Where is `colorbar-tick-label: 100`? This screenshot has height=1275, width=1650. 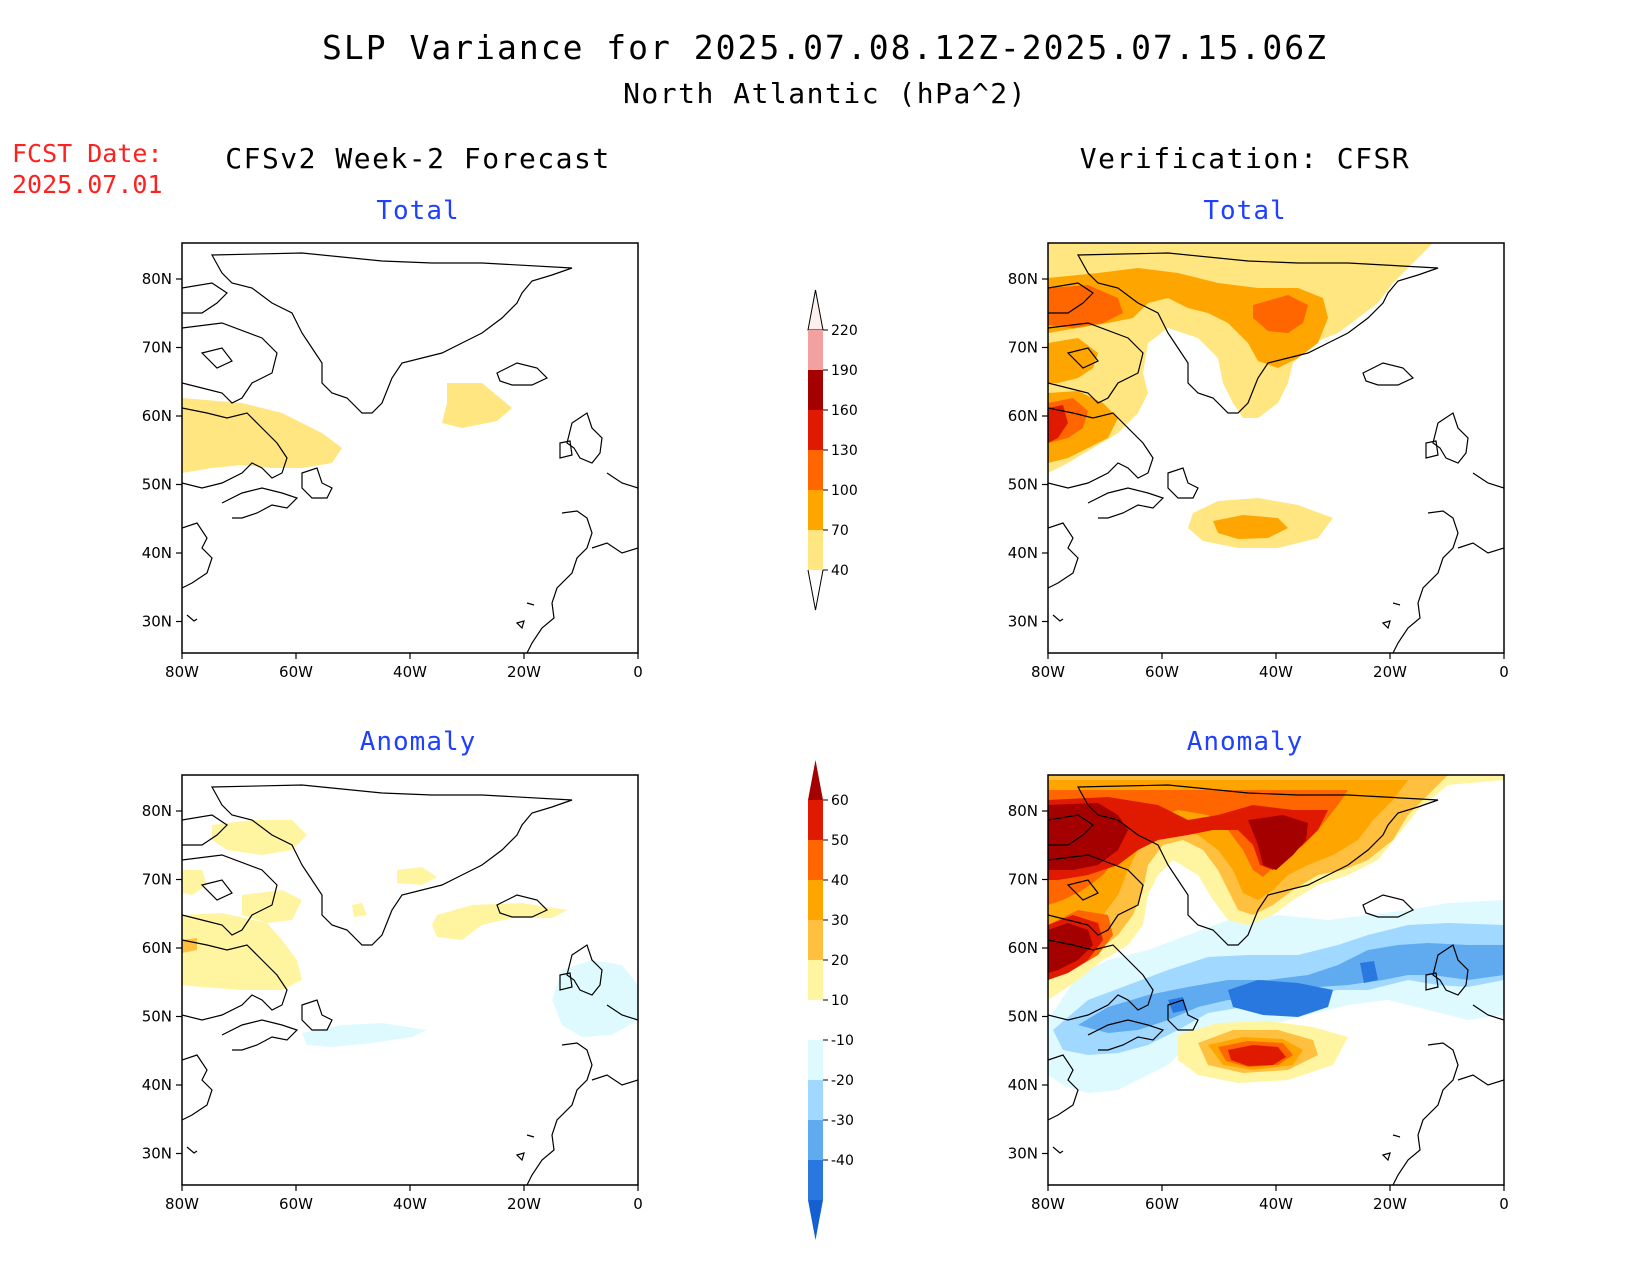
colorbar-tick-label: 100 is located at coordinates (844, 491).